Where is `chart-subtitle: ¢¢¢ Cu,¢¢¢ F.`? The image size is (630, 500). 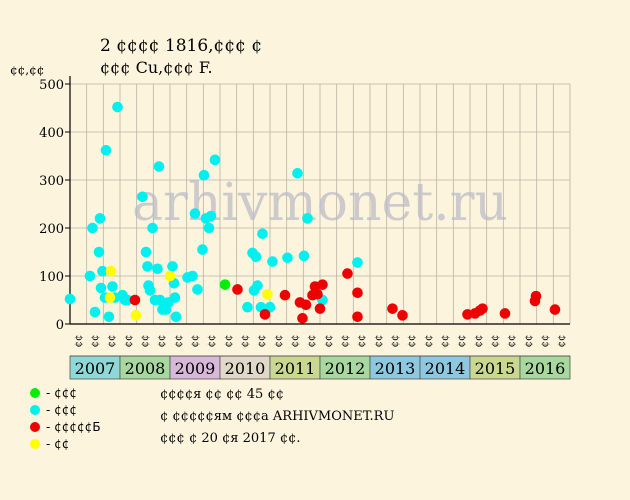
chart-subtitle: ¢¢¢ Cu,¢¢¢ F. is located at coordinates (156, 67).